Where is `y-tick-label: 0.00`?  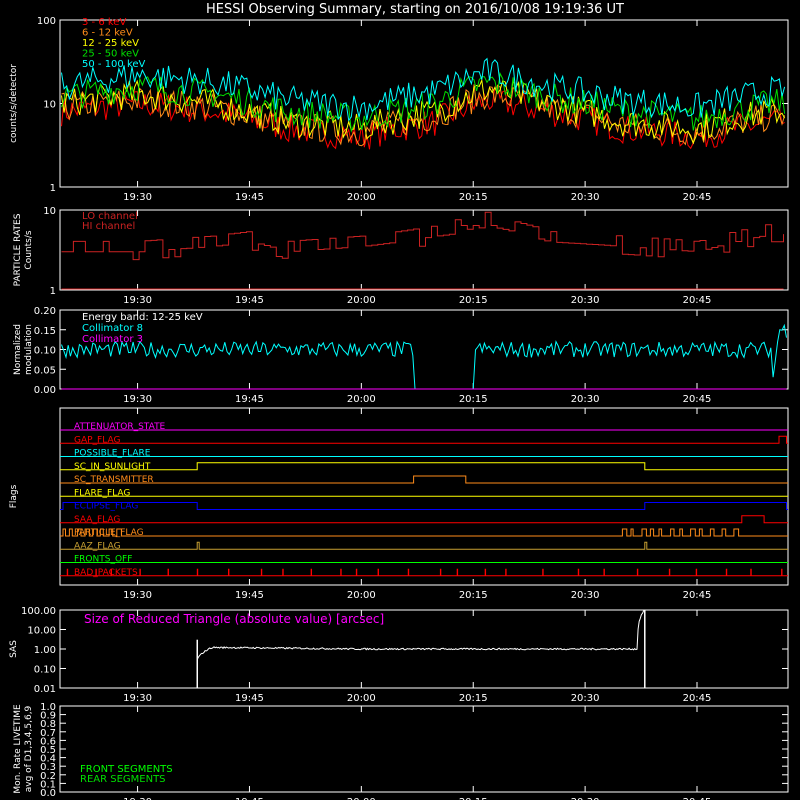 y-tick-label: 0.00 is located at coordinates (45, 390).